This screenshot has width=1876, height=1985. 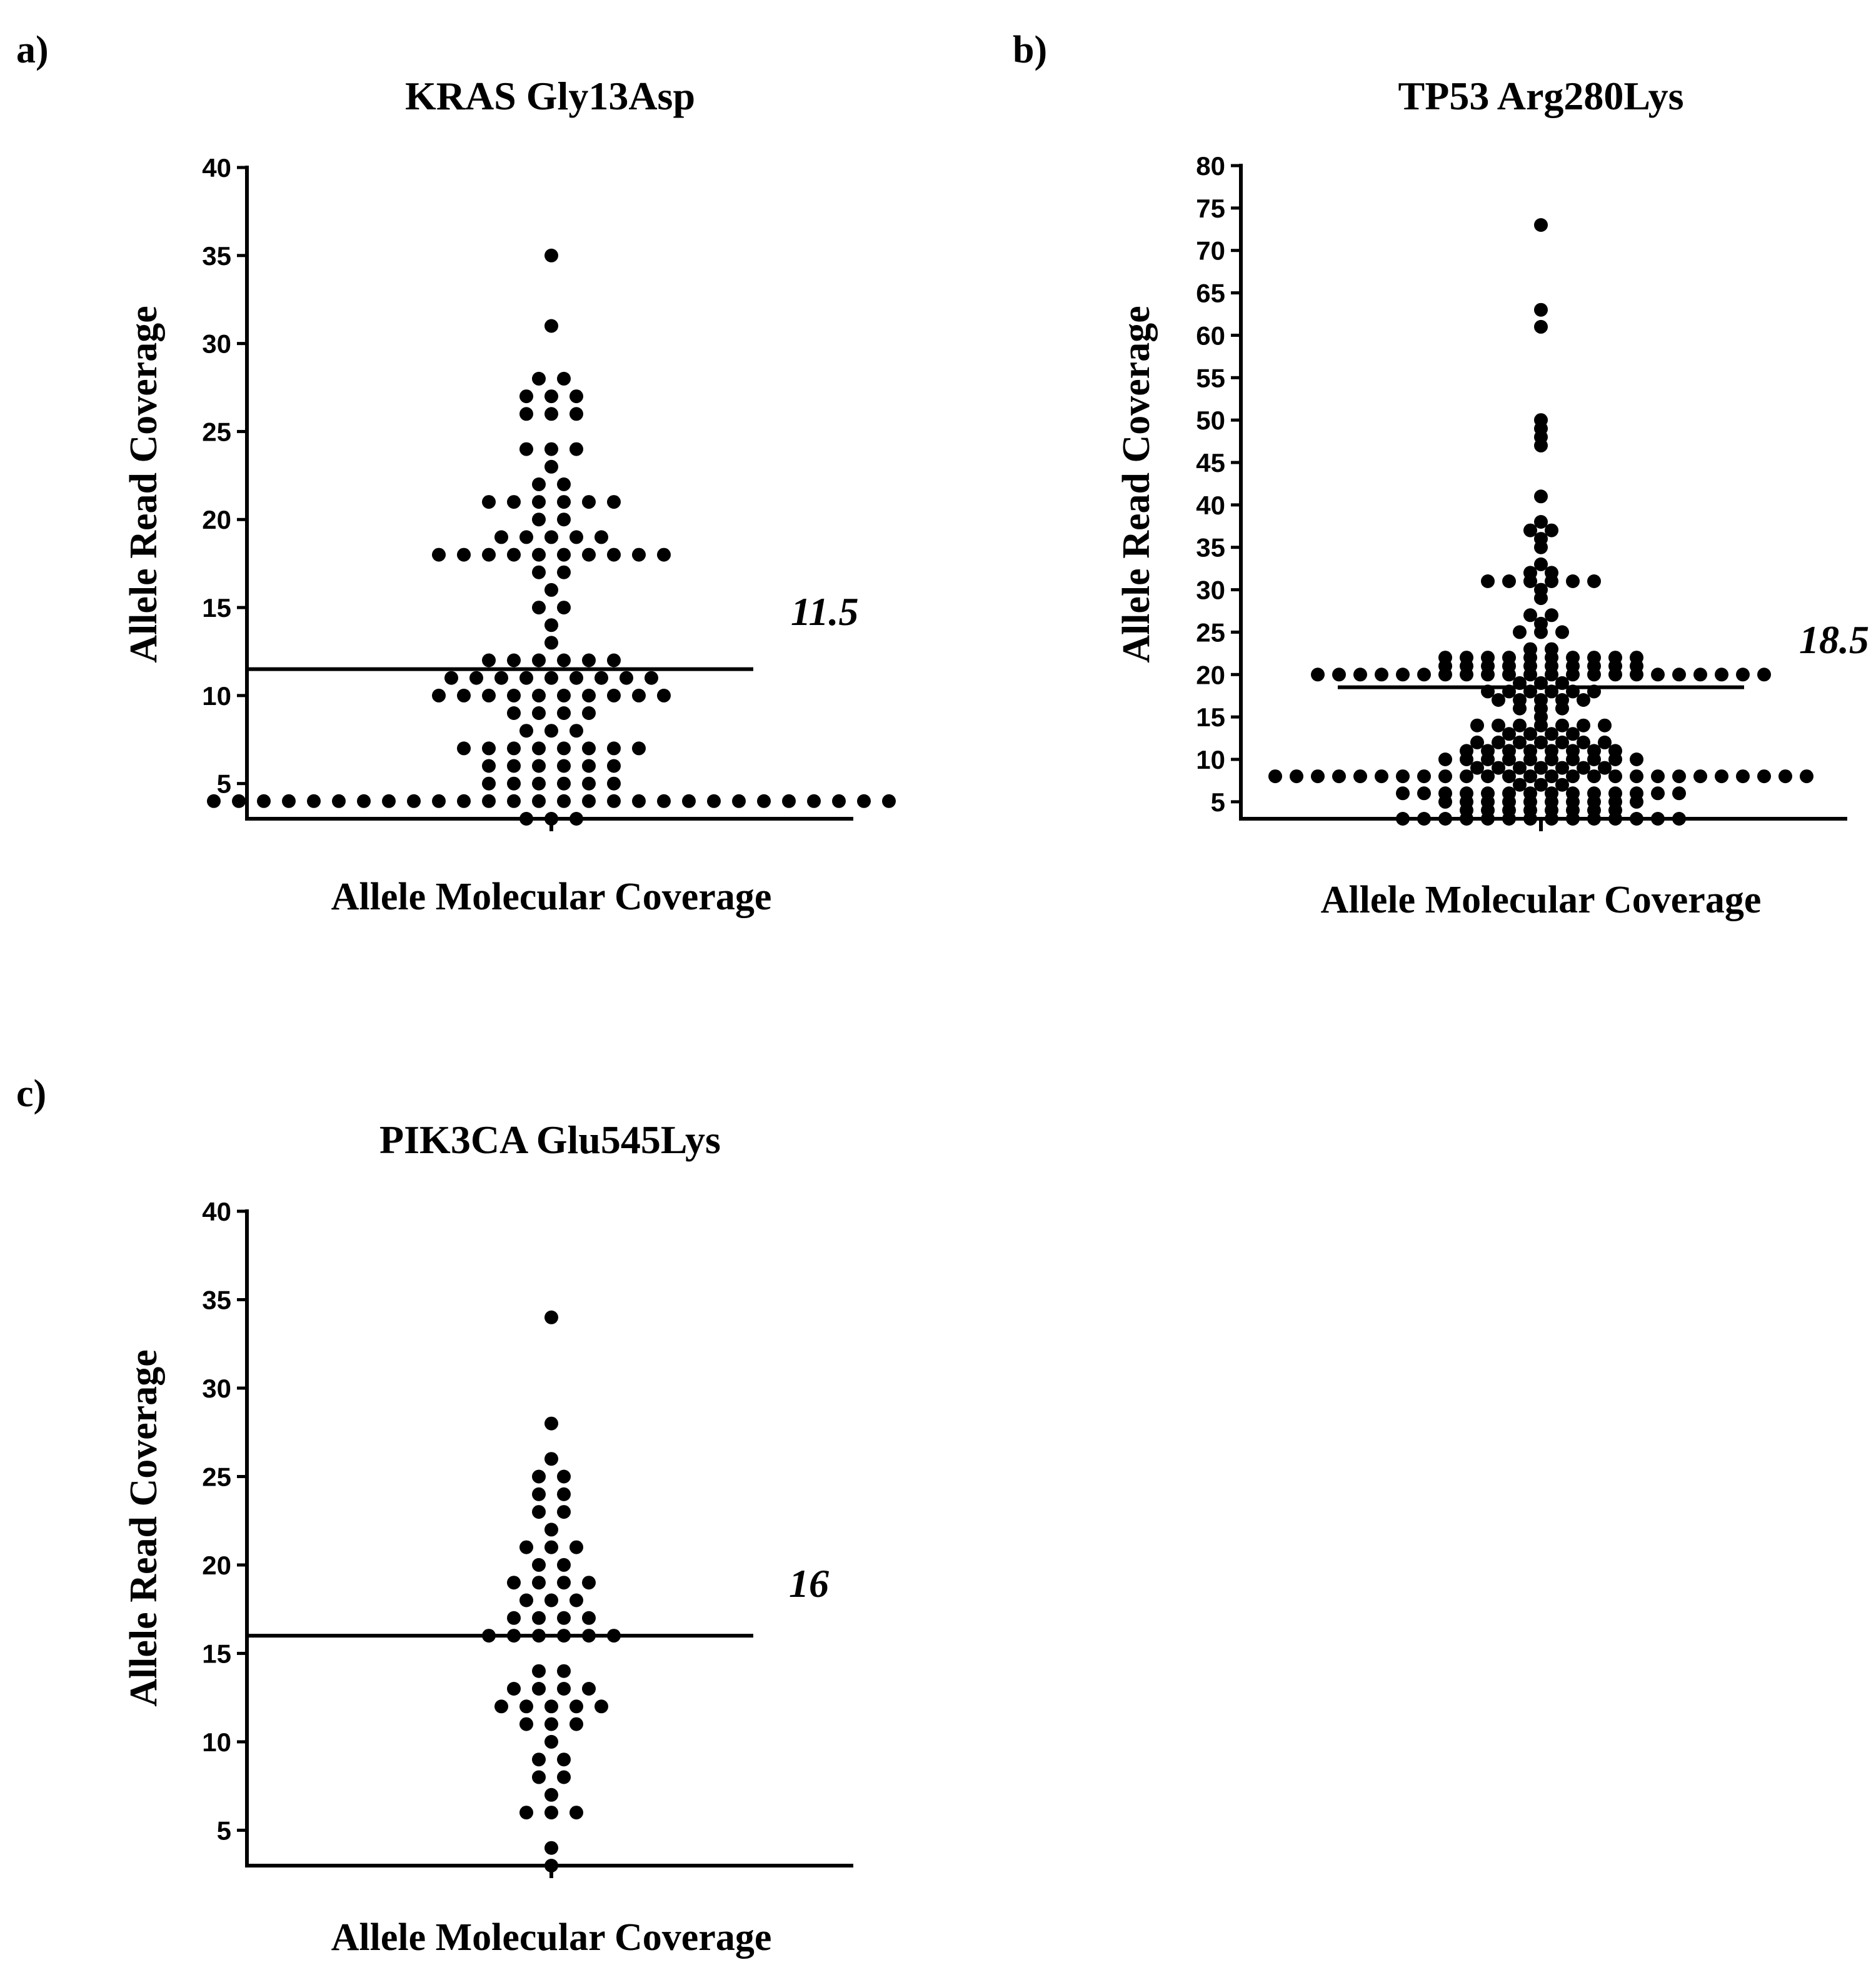 What do you see at coordinates (1540, 522) in the screenshot?
I see `data-points` at bounding box center [1540, 522].